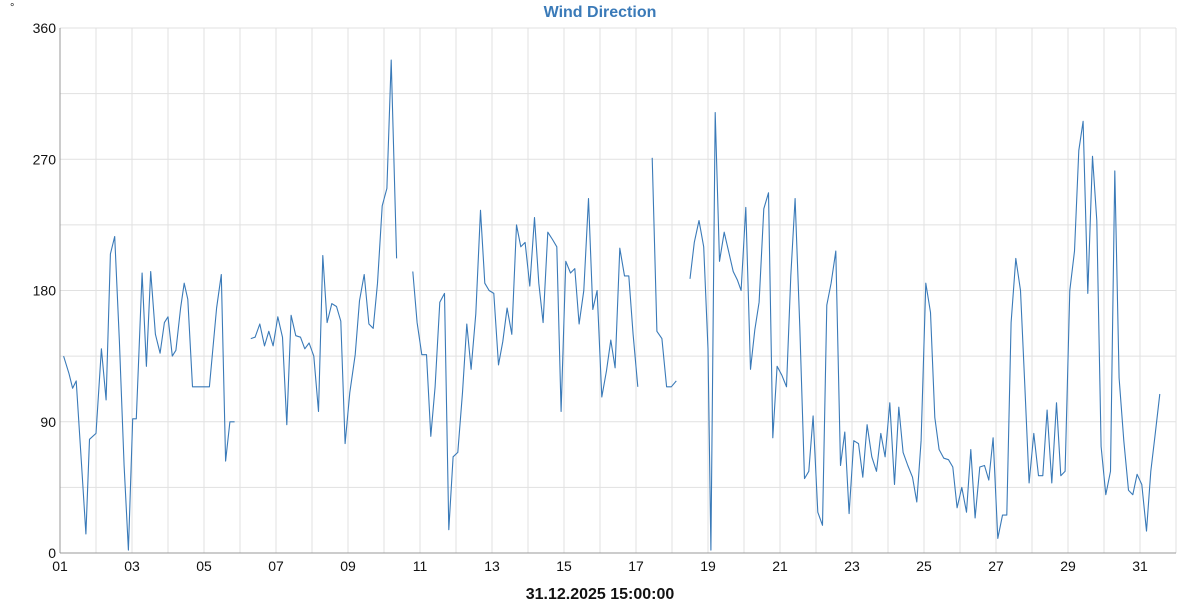 The width and height of the screenshot is (1200, 600). I want to click on x-tick-label: 05, so click(204, 566).